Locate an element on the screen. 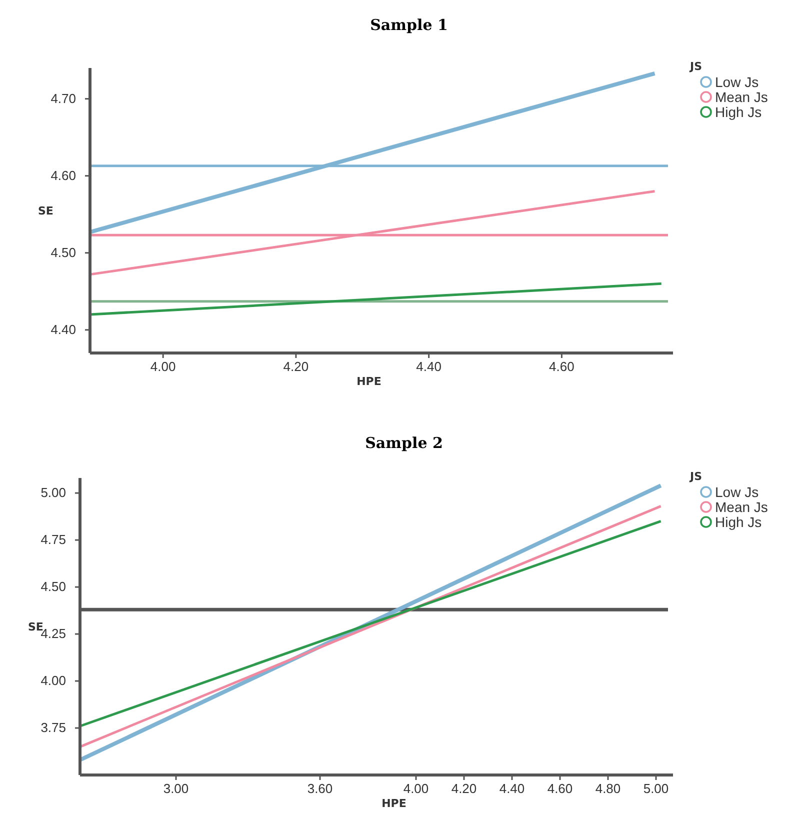 The image size is (804, 816). chart-title: Sample 1 is located at coordinates (409, 25).